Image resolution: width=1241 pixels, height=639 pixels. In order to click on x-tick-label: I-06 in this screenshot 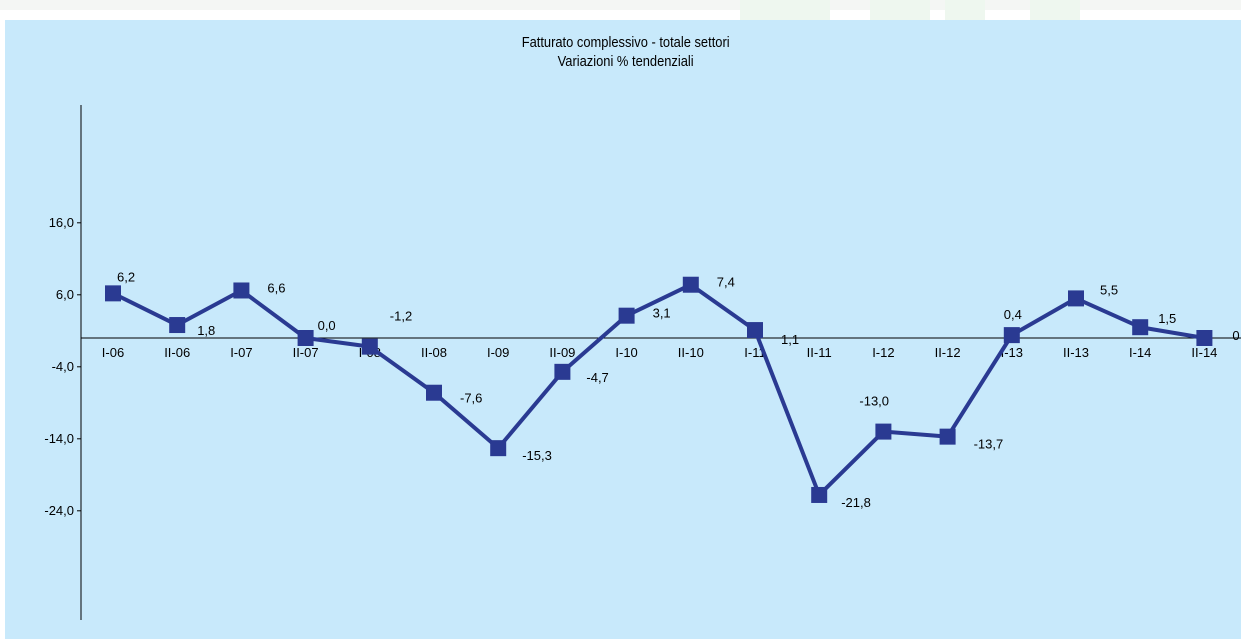, I will do `click(113, 352)`.